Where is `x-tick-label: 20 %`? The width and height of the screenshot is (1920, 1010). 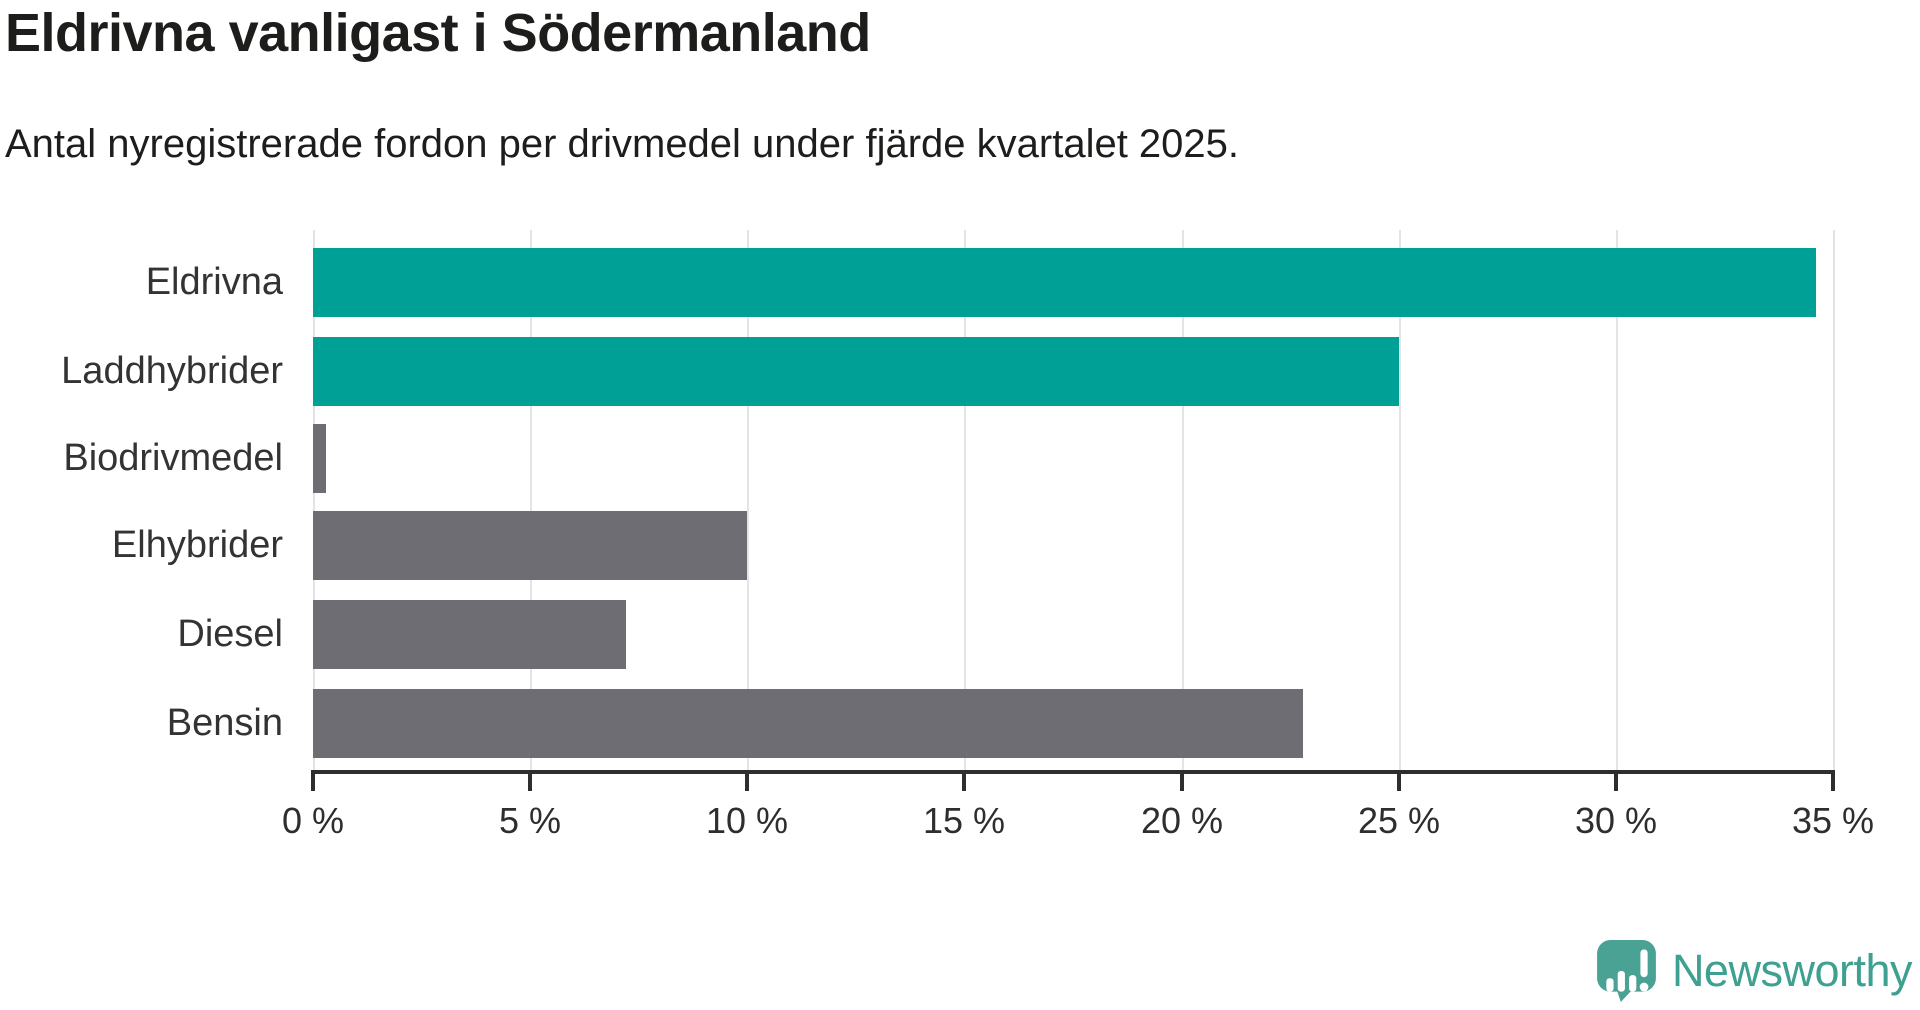
x-tick-label: 20 % is located at coordinates (1182, 820).